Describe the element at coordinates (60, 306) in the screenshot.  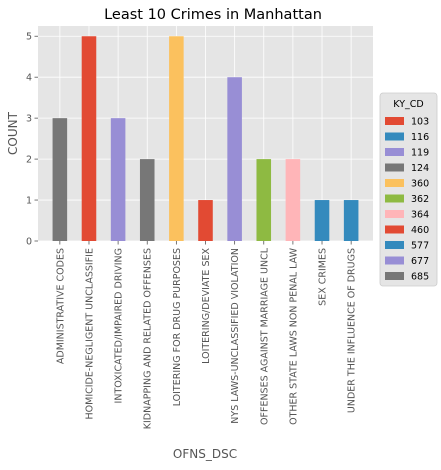
I see `x-tick-label: ADMINISTRATIVE CODES` at that location.